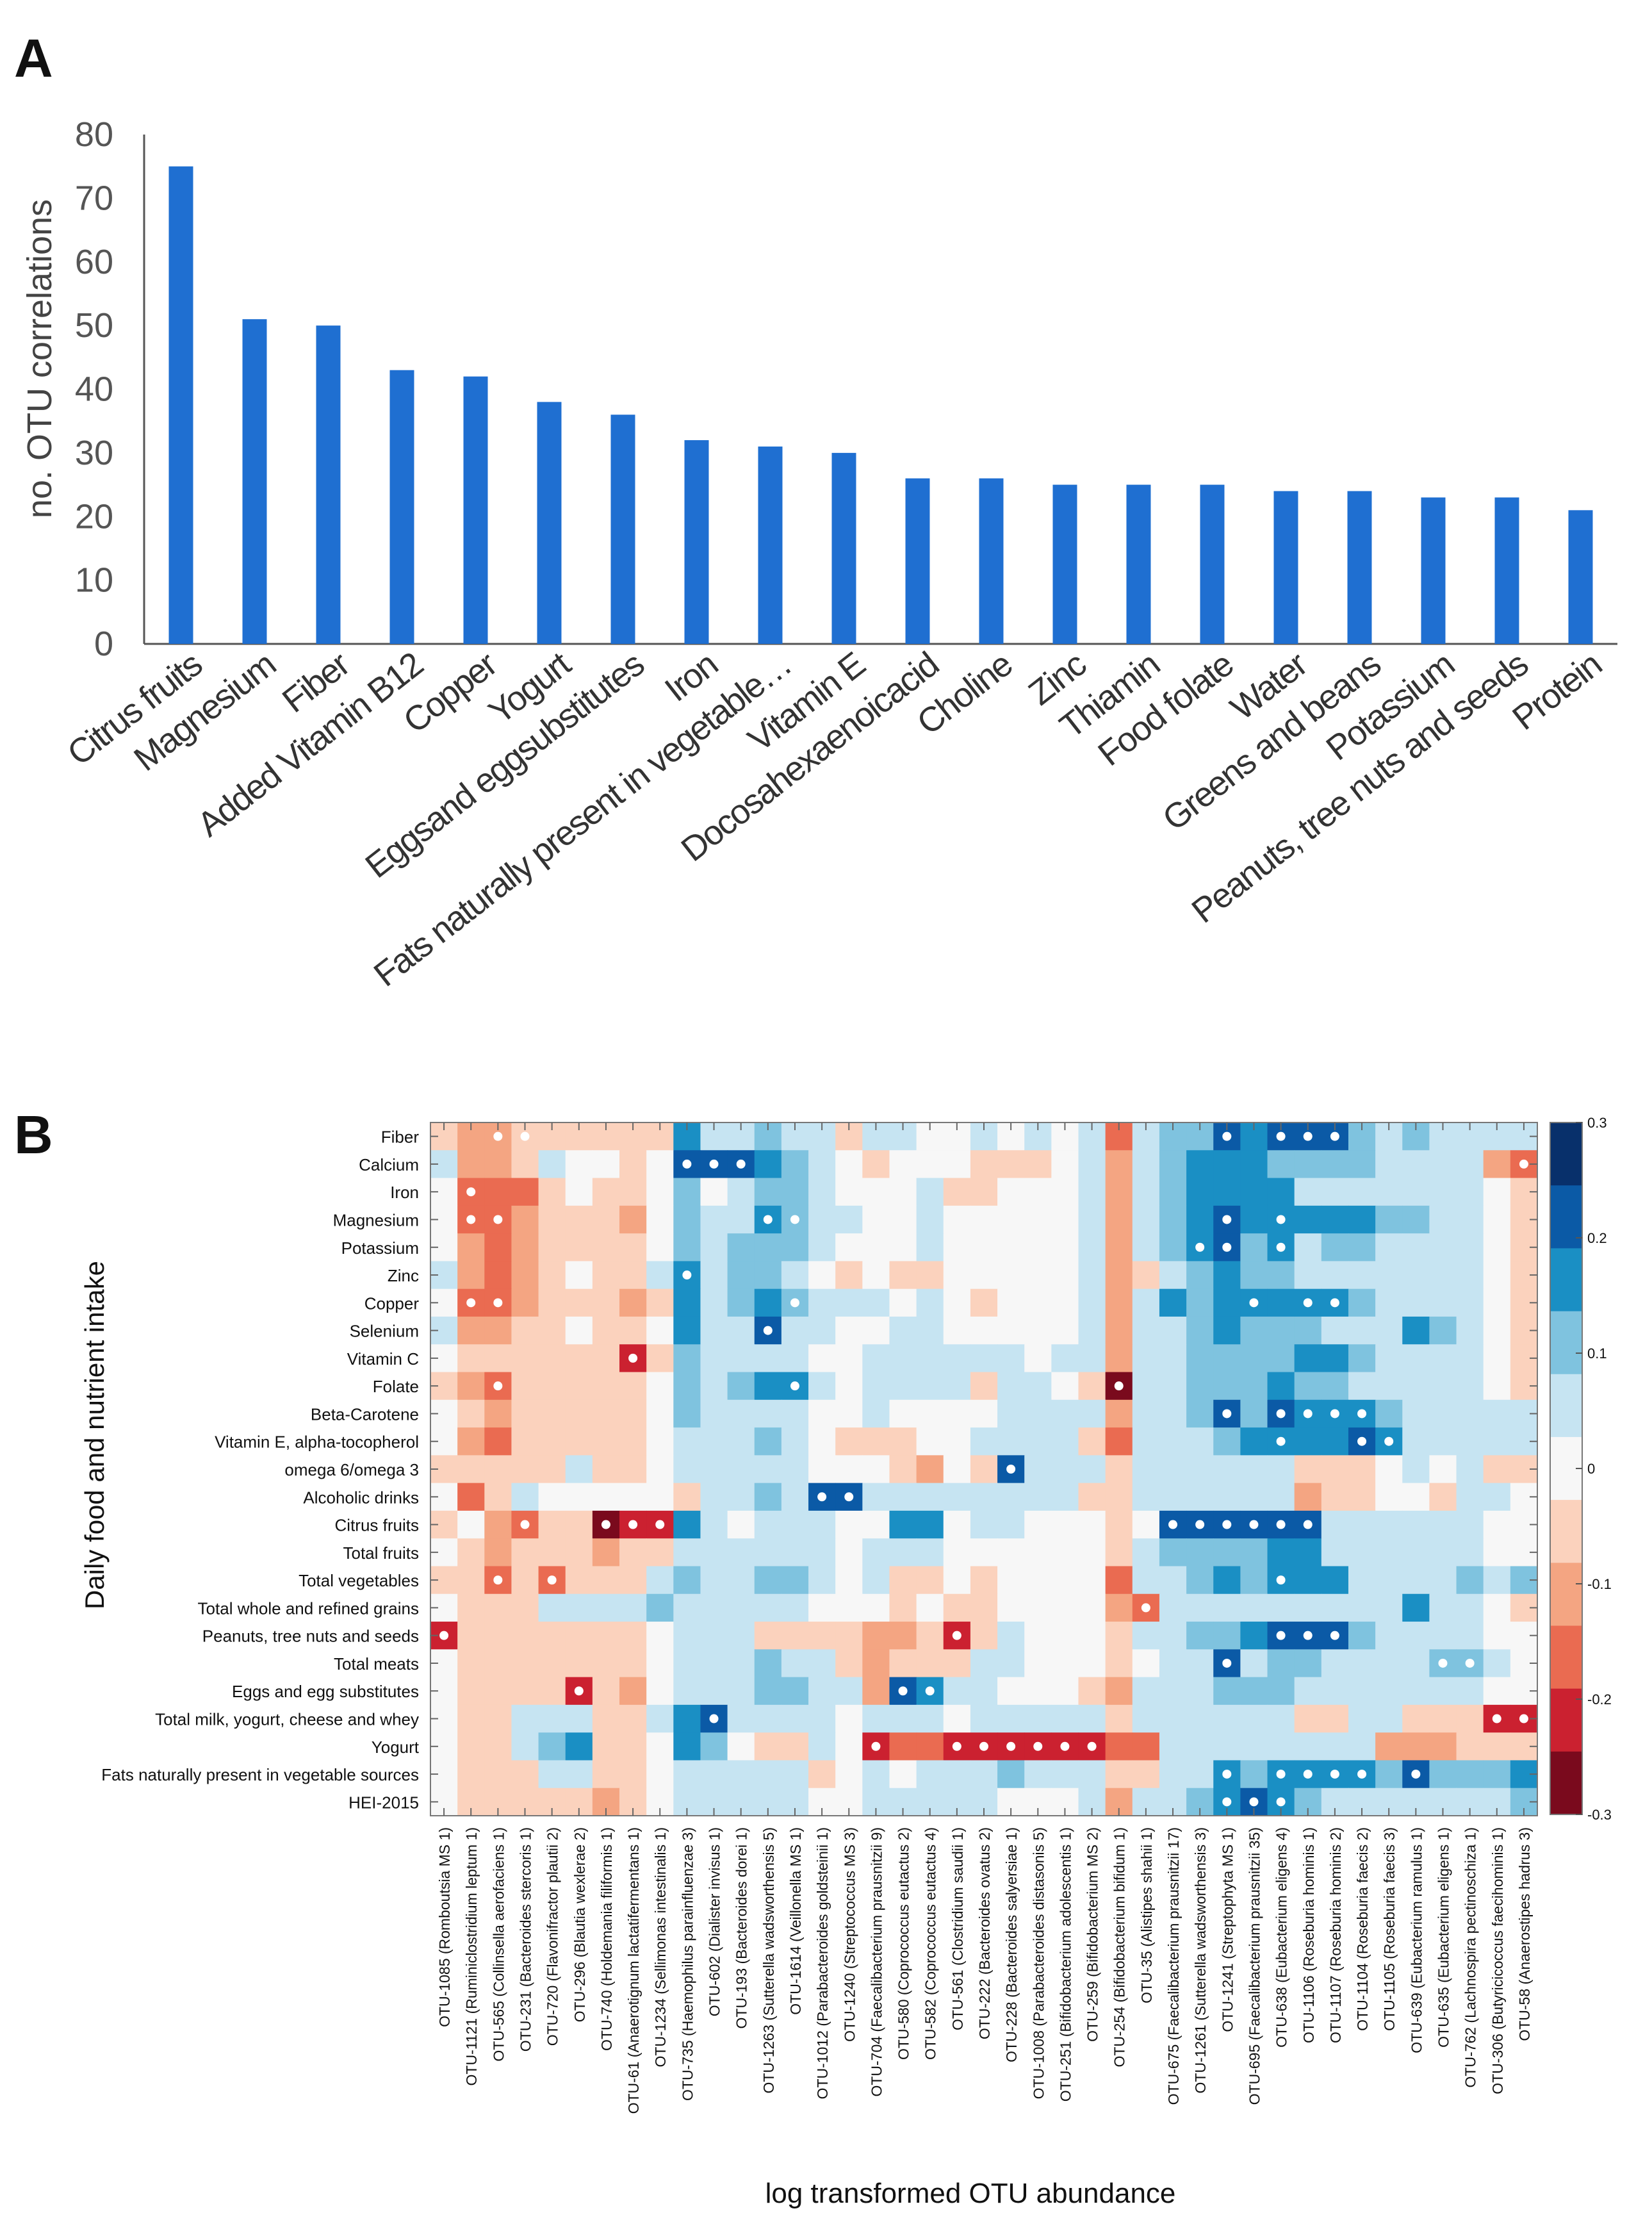 The height and width of the screenshot is (2220, 1652). I want to click on heatmap-y-axis-label: Daily food and nutrient intake, so click(94, 1435).